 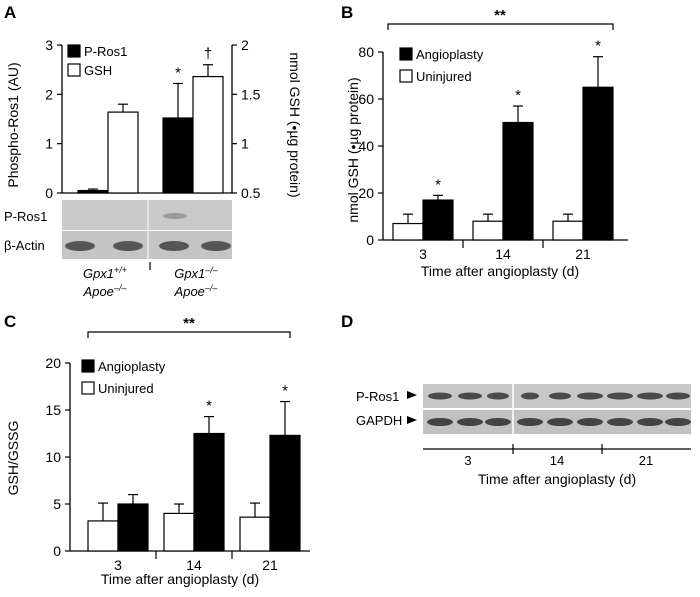 What do you see at coordinates (251, 193) in the screenshot?
I see `a-right-tick-label: 0.5` at bounding box center [251, 193].